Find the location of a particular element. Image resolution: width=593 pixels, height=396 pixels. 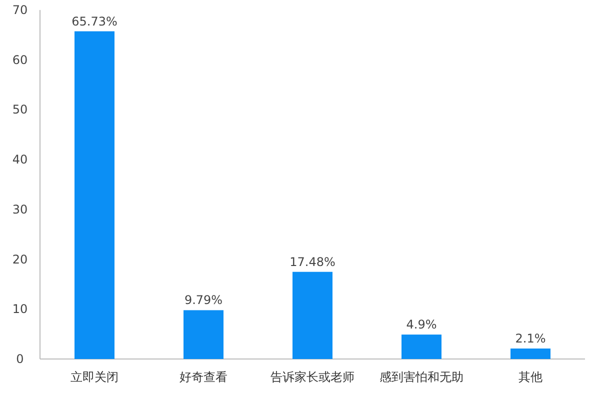

ytick: 10 is located at coordinates (20, 309).